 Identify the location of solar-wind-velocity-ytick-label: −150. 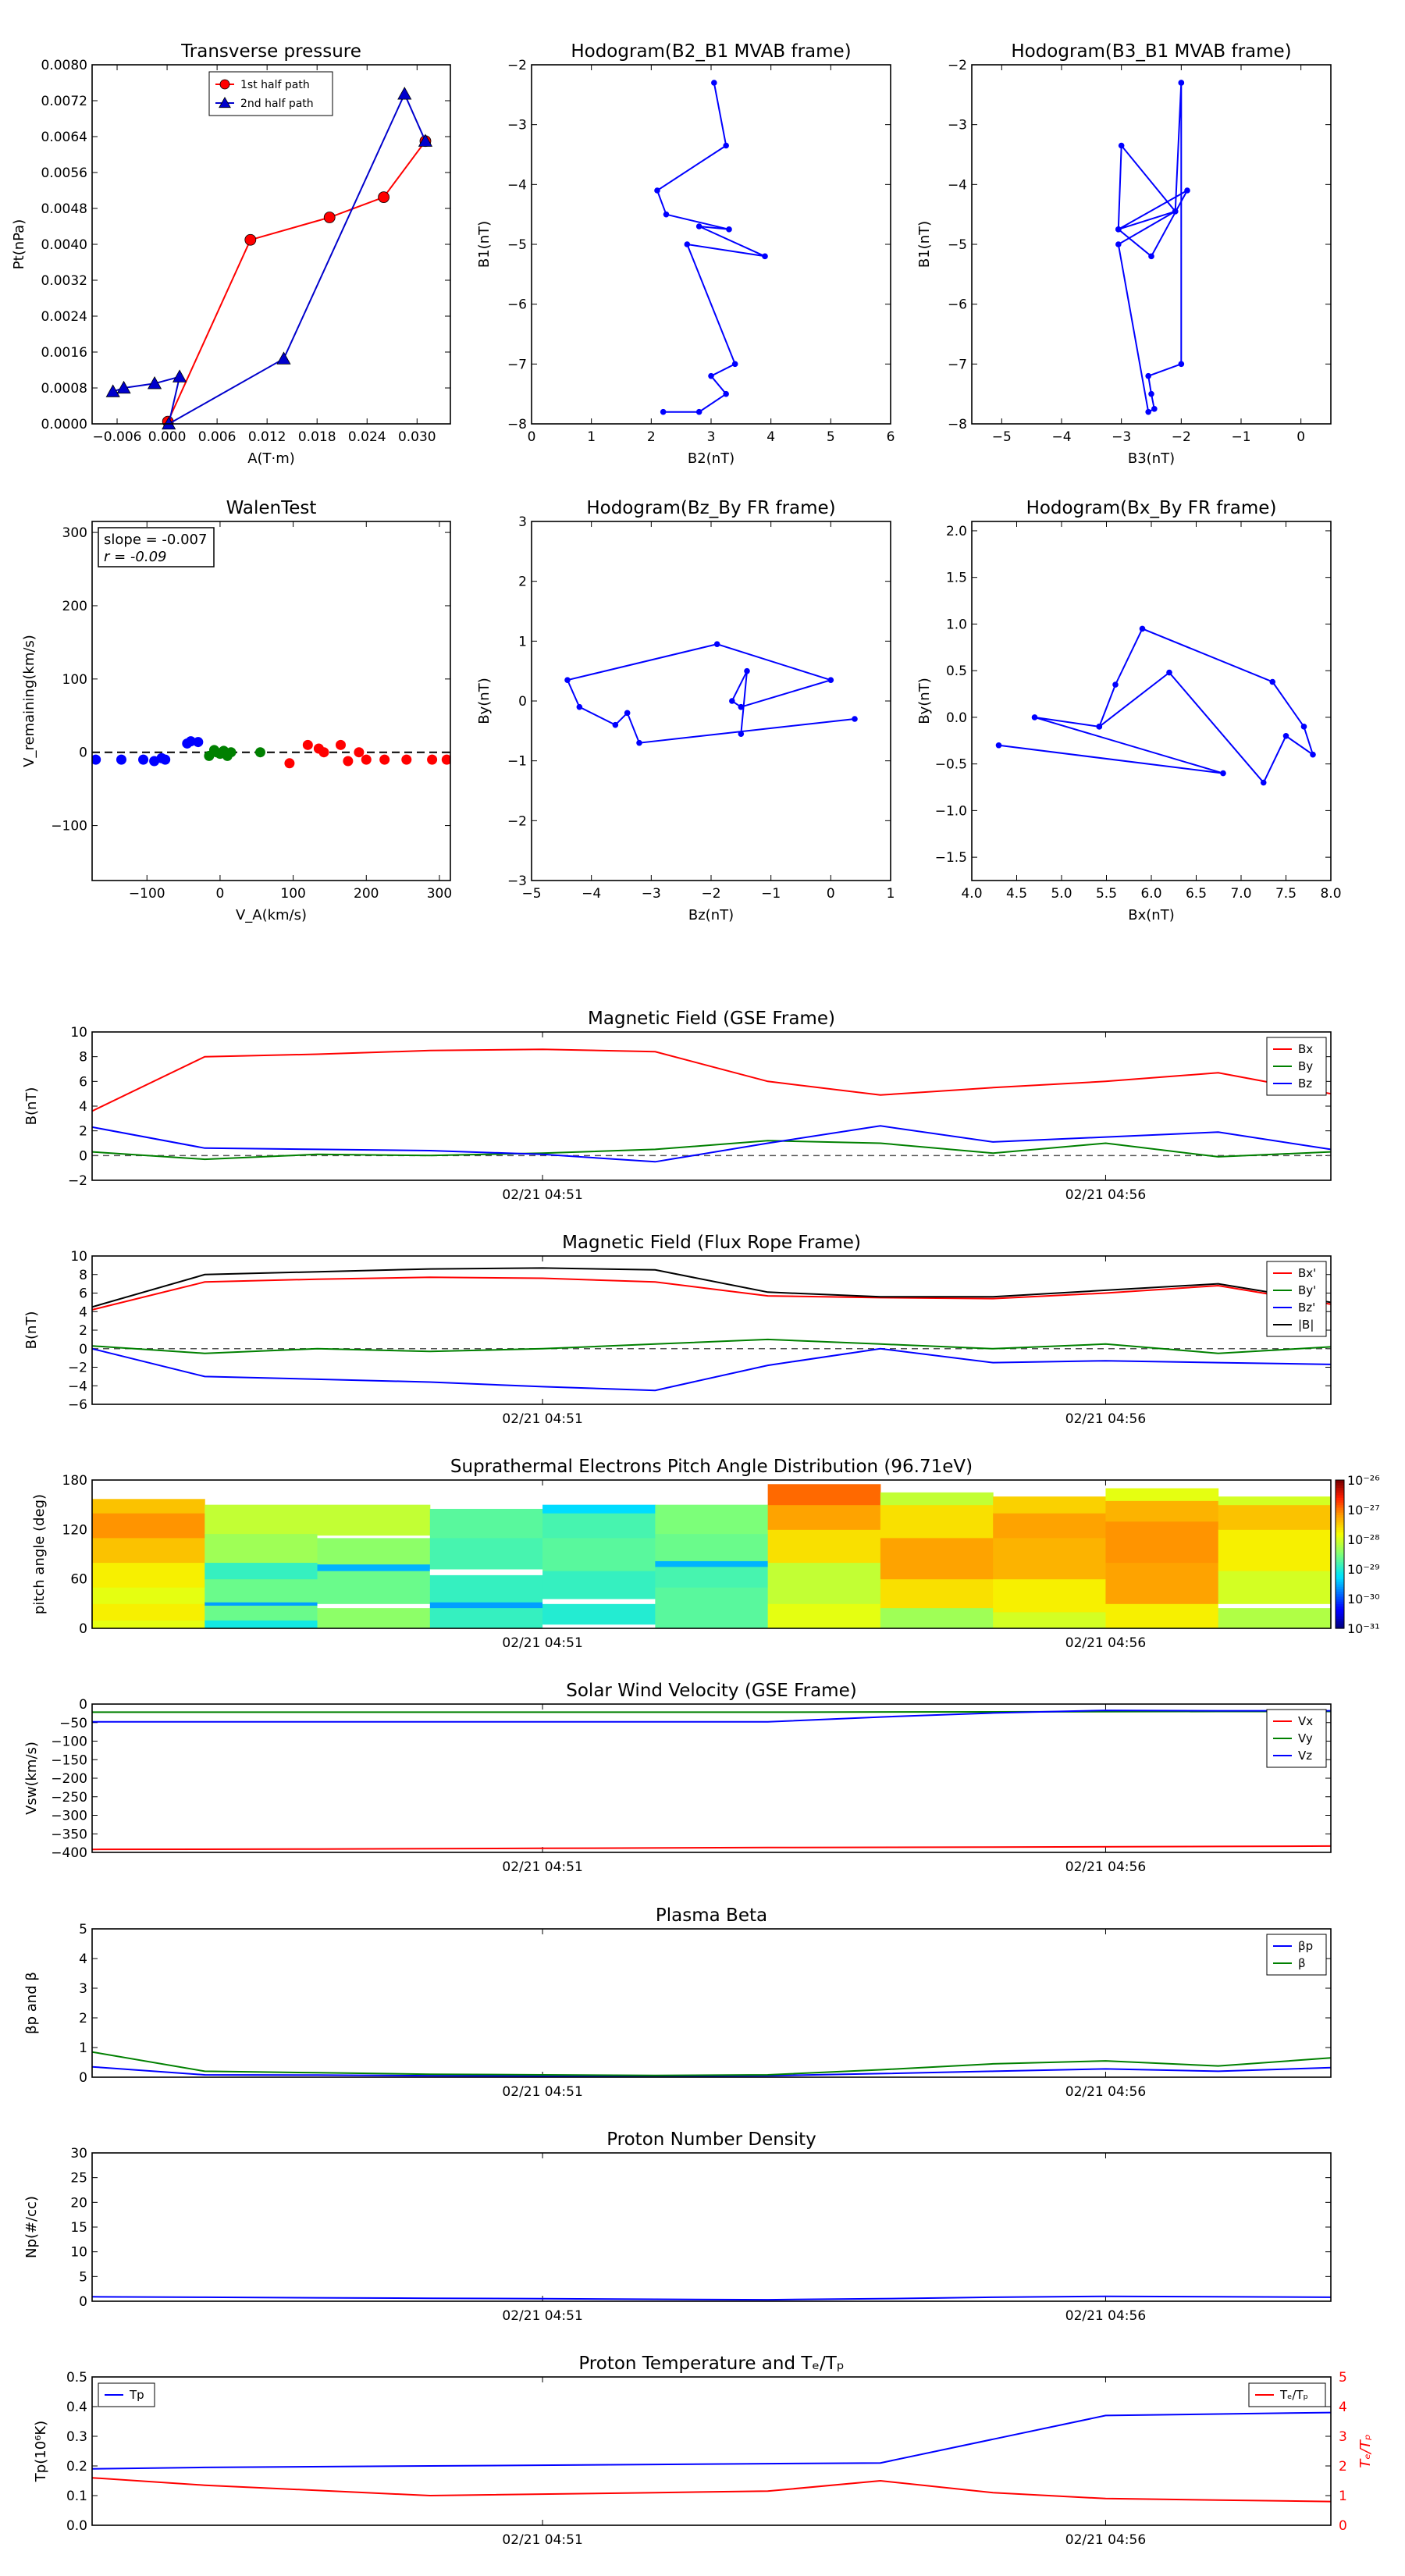
(69, 1760).